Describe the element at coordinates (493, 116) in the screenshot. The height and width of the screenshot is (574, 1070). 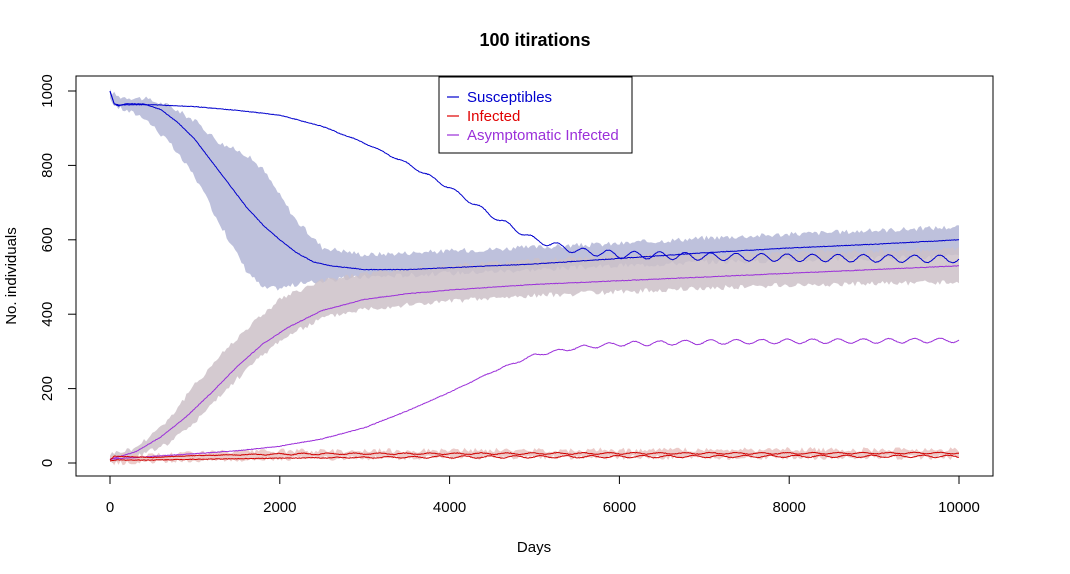
I see `legend-label-infected: Infected` at that location.